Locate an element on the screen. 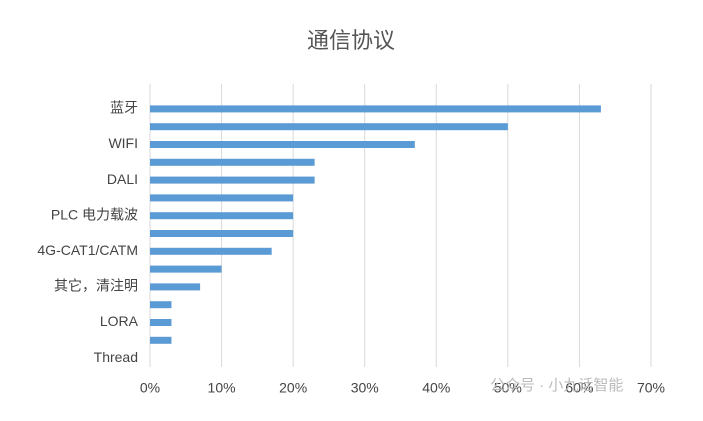 This screenshot has height=421, width=703. y-tick-label: DALI is located at coordinates (122, 179).